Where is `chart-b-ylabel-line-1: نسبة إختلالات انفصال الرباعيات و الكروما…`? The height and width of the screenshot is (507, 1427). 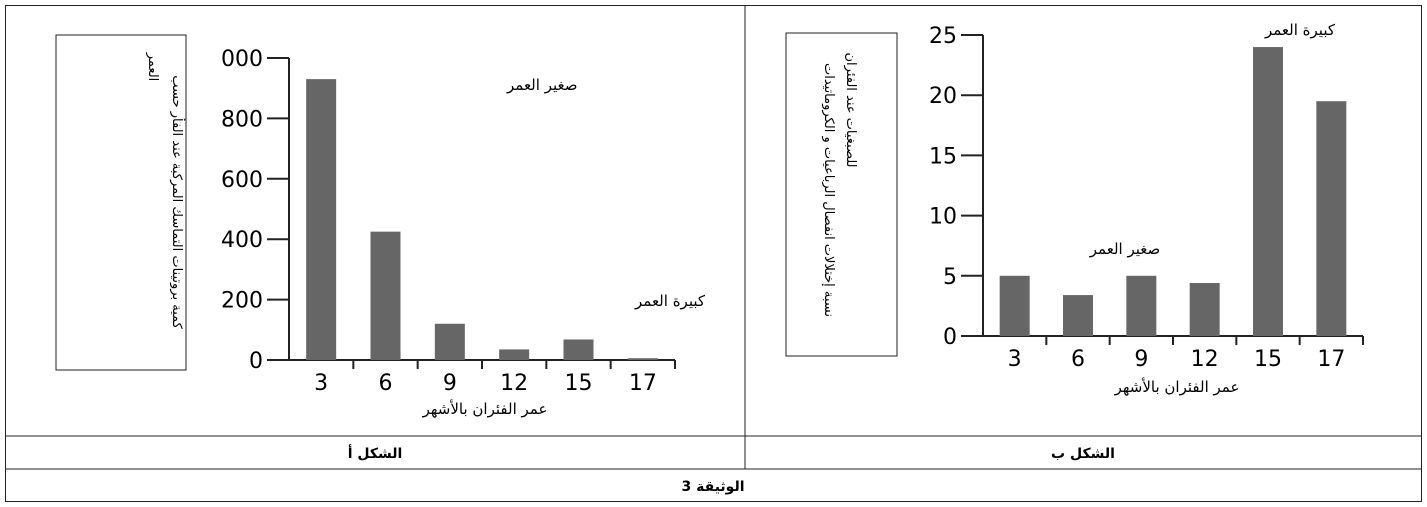 chart-b-ylabel-line-1: نسبة إختلالات انفصال الرباعيات و الكروما… is located at coordinates (828, 190).